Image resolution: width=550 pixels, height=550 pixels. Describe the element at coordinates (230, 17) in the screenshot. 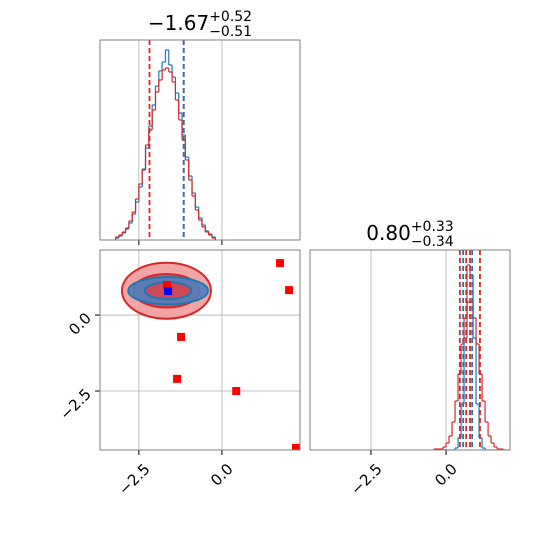

I see `title-upper: +0.52` at that location.